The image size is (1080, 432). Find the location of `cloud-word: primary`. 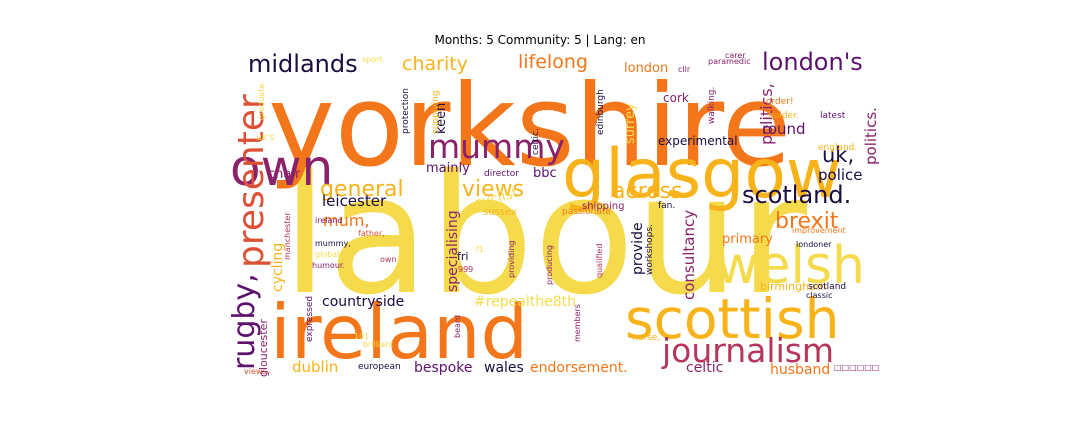

cloud-word: primary is located at coordinates (747, 239).